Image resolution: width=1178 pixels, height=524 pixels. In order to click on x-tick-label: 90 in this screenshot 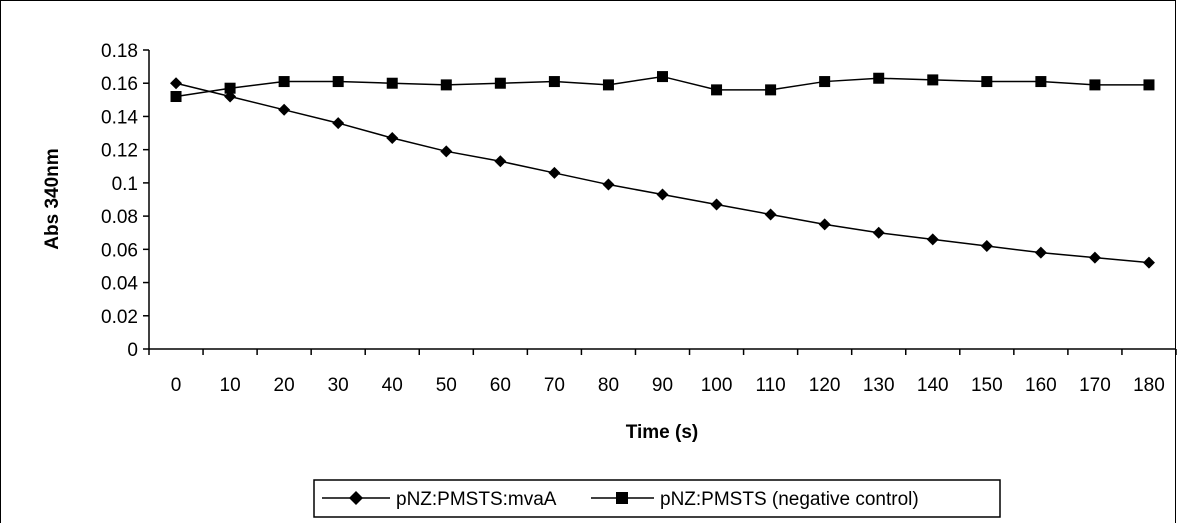, I will do `click(662, 385)`.